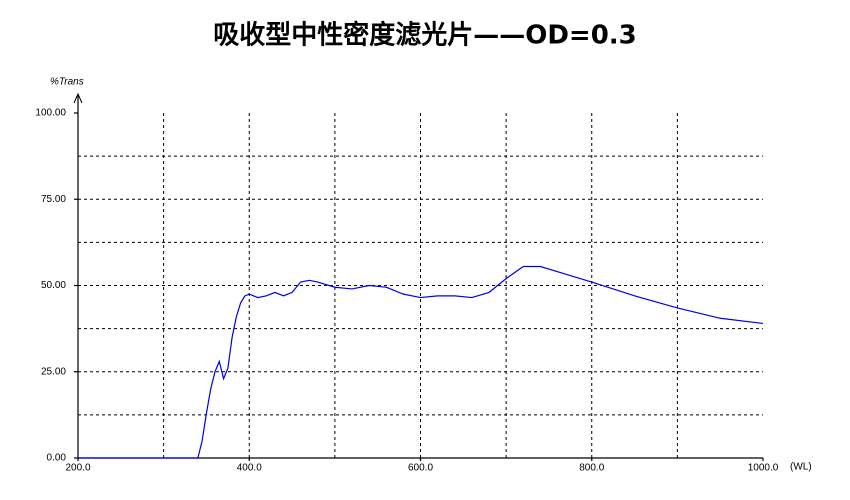  I want to click on y-axis-arrow, so click(78, 98).